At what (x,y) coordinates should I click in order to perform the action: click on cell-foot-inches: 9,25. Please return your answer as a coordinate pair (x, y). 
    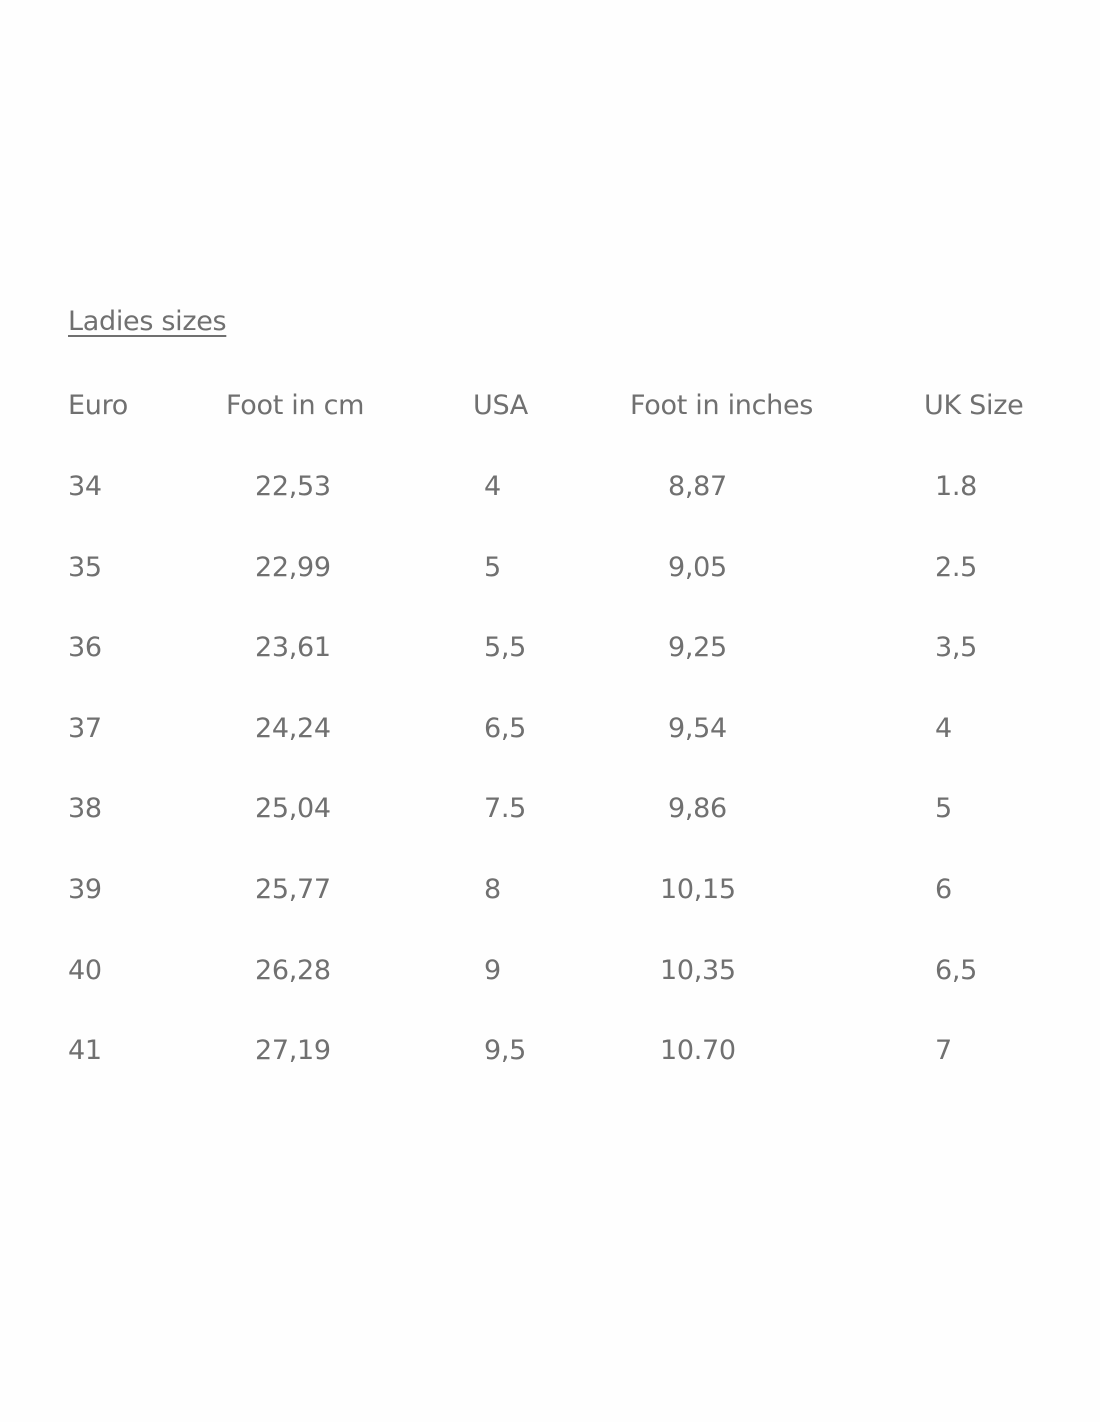
    Looking at the image, I should click on (697, 648).